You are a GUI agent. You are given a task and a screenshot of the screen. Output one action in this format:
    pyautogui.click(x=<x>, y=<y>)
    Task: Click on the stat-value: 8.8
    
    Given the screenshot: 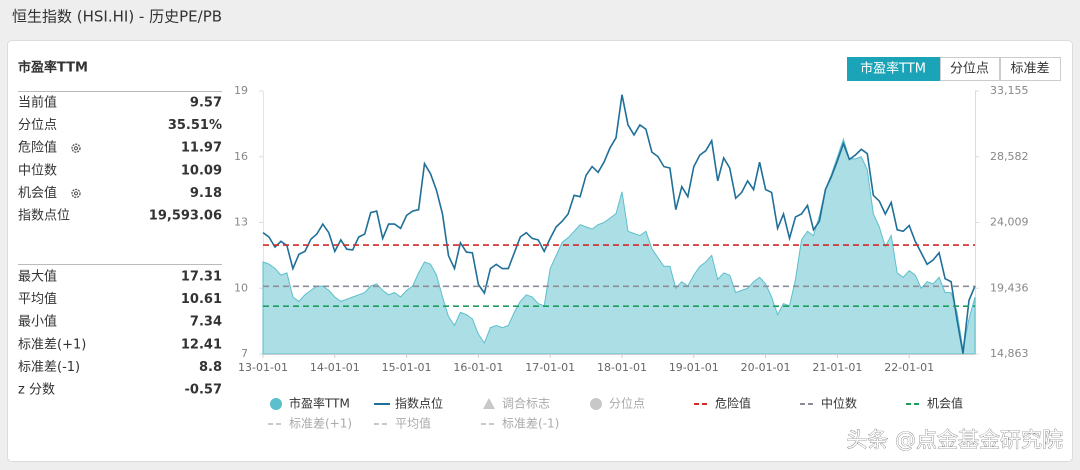 What is the action you would take?
    pyautogui.click(x=210, y=367)
    